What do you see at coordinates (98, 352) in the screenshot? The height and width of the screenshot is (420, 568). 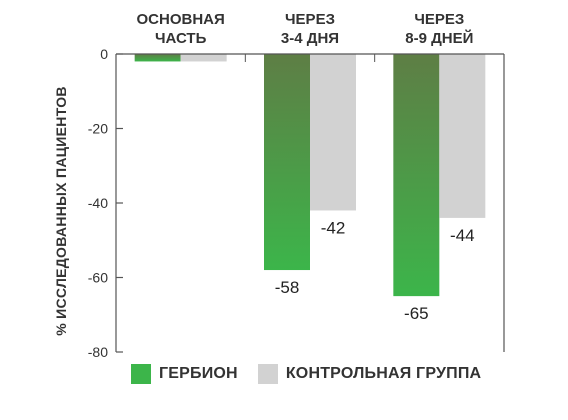 I see `y-tick-label: -80` at bounding box center [98, 352].